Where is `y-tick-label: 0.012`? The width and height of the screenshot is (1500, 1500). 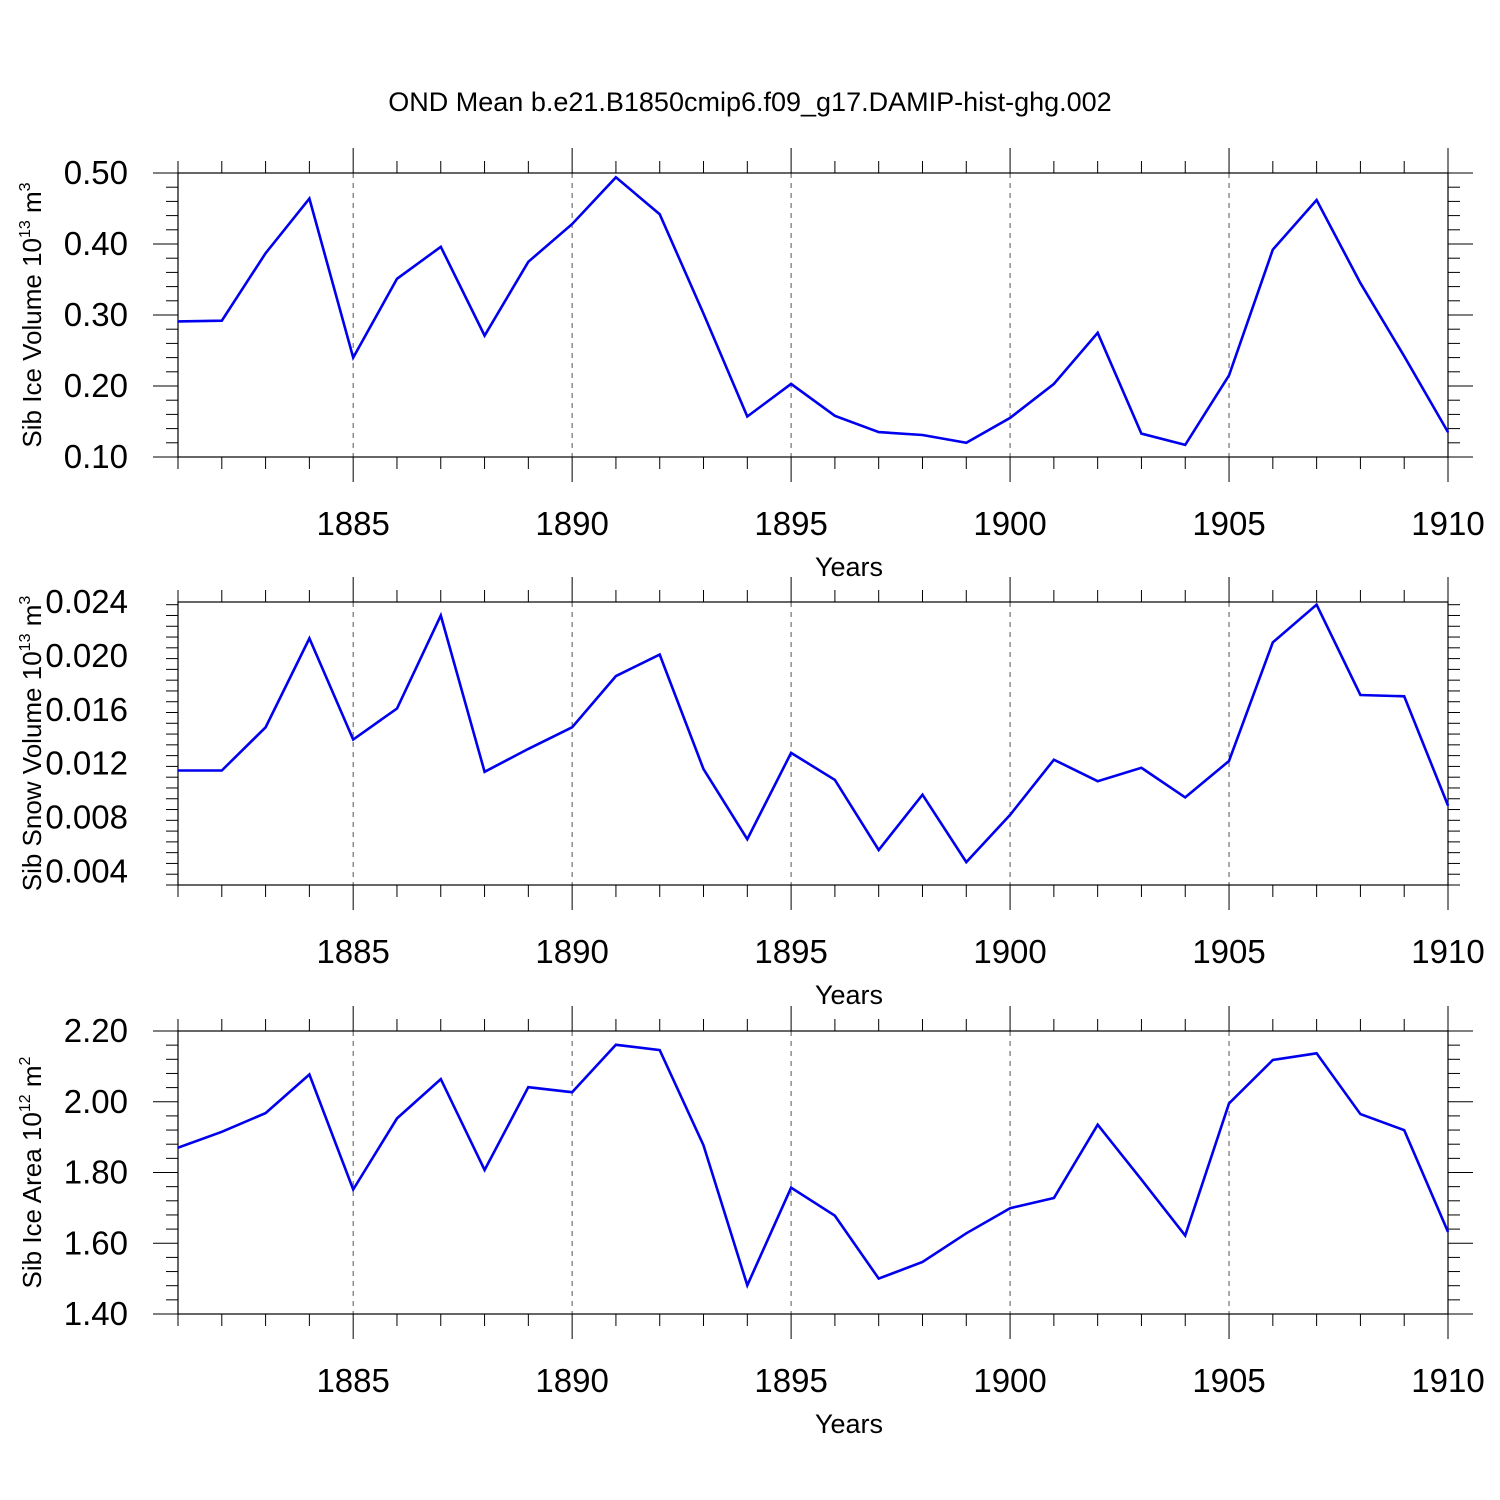
y-tick-label: 0.012 is located at coordinates (86, 763).